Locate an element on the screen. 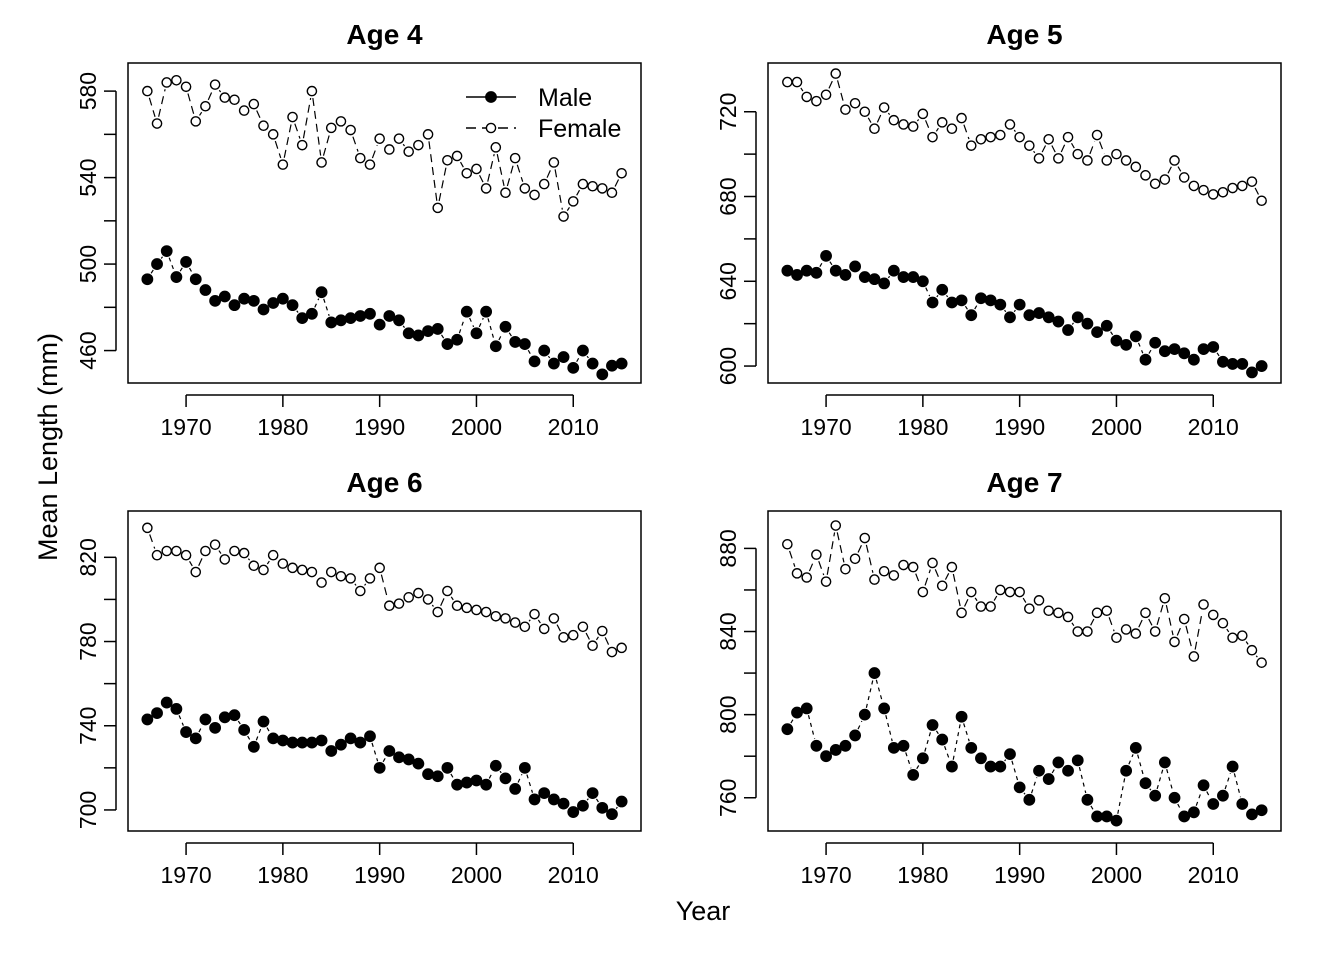  series-male is located at coordinates (1024, 747).